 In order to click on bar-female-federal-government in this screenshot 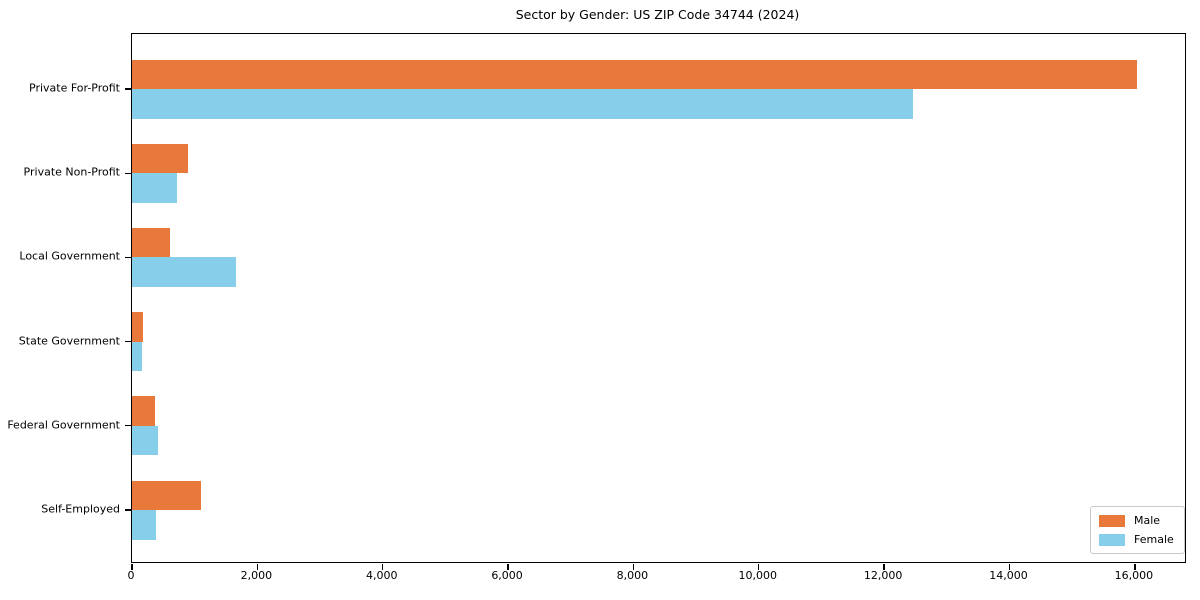, I will do `click(145, 440)`.